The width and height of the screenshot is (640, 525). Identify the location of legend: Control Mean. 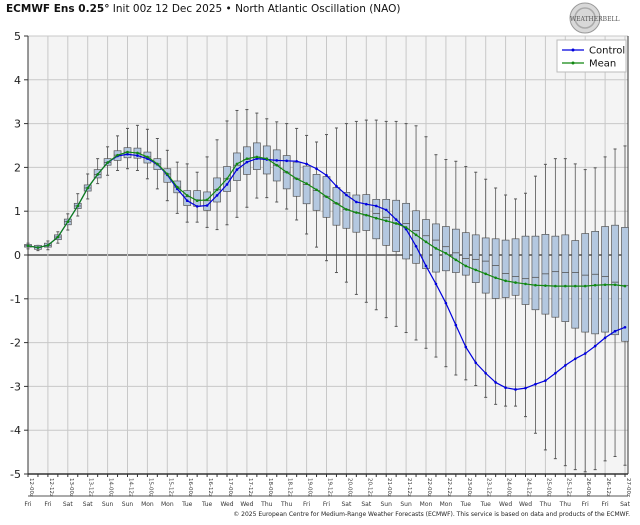
(591, 56).